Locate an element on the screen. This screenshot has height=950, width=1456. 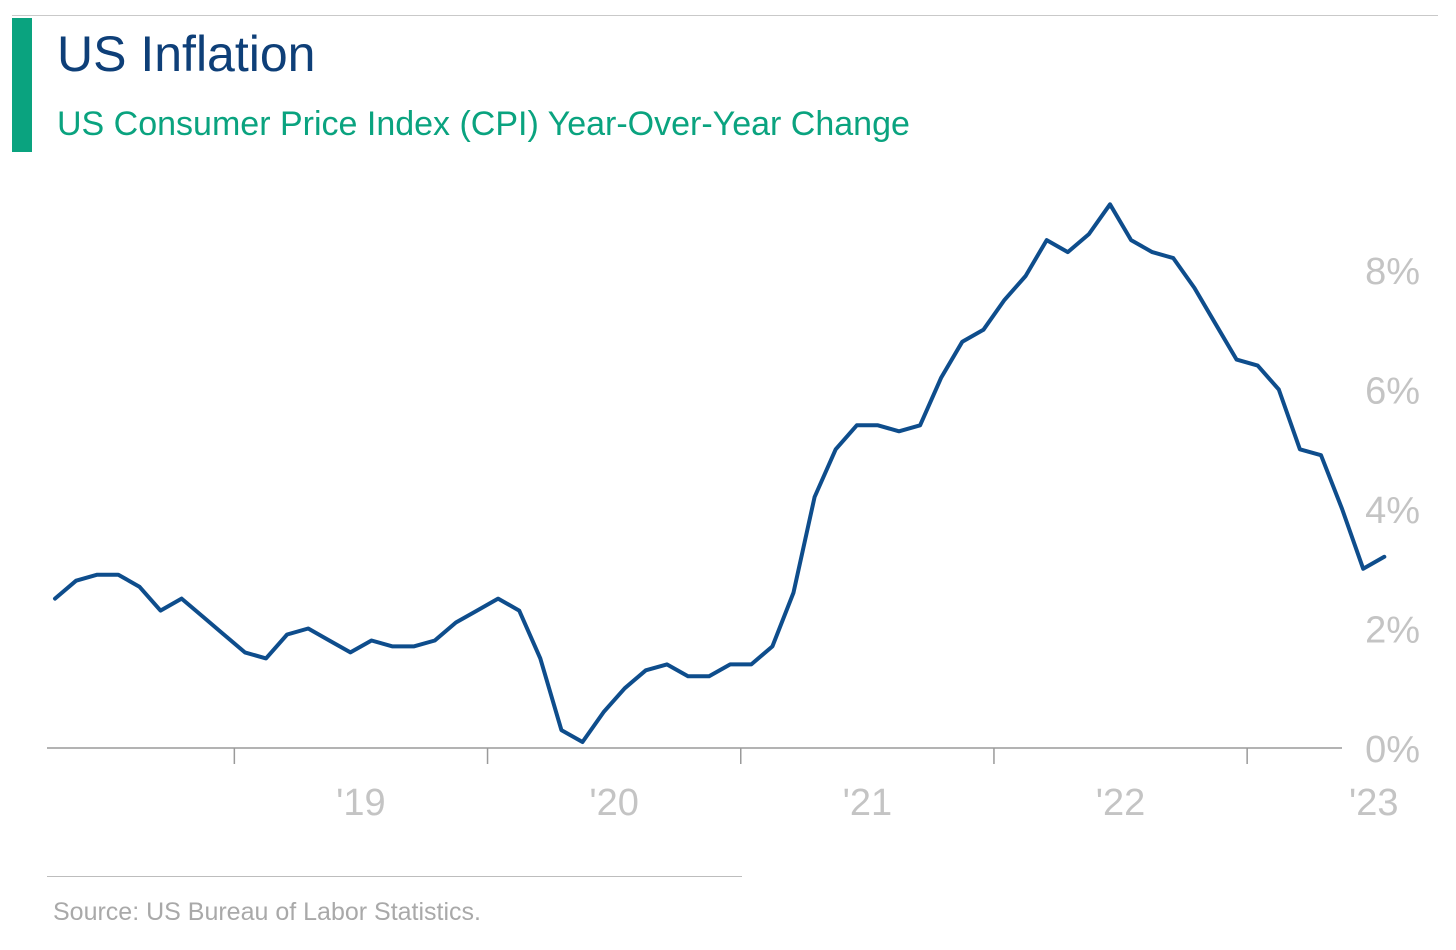
x-tick-label: '21 is located at coordinates (868, 803).